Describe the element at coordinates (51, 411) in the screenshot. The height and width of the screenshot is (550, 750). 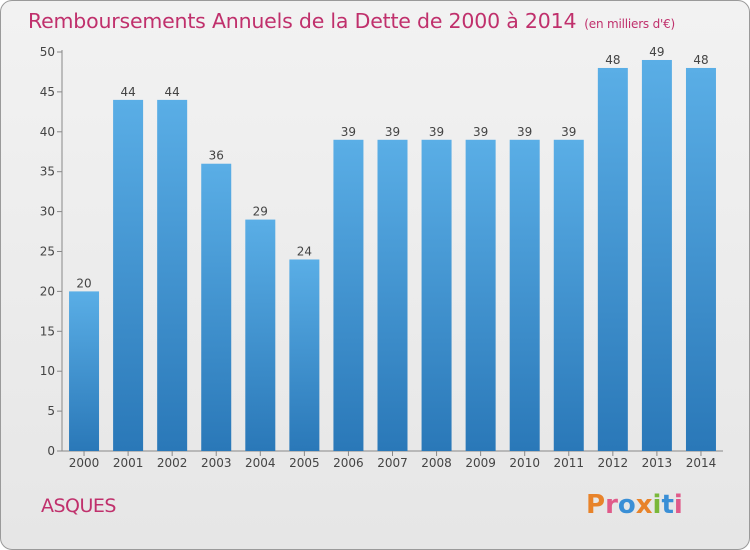
I see `y-tick-label: 5` at that location.